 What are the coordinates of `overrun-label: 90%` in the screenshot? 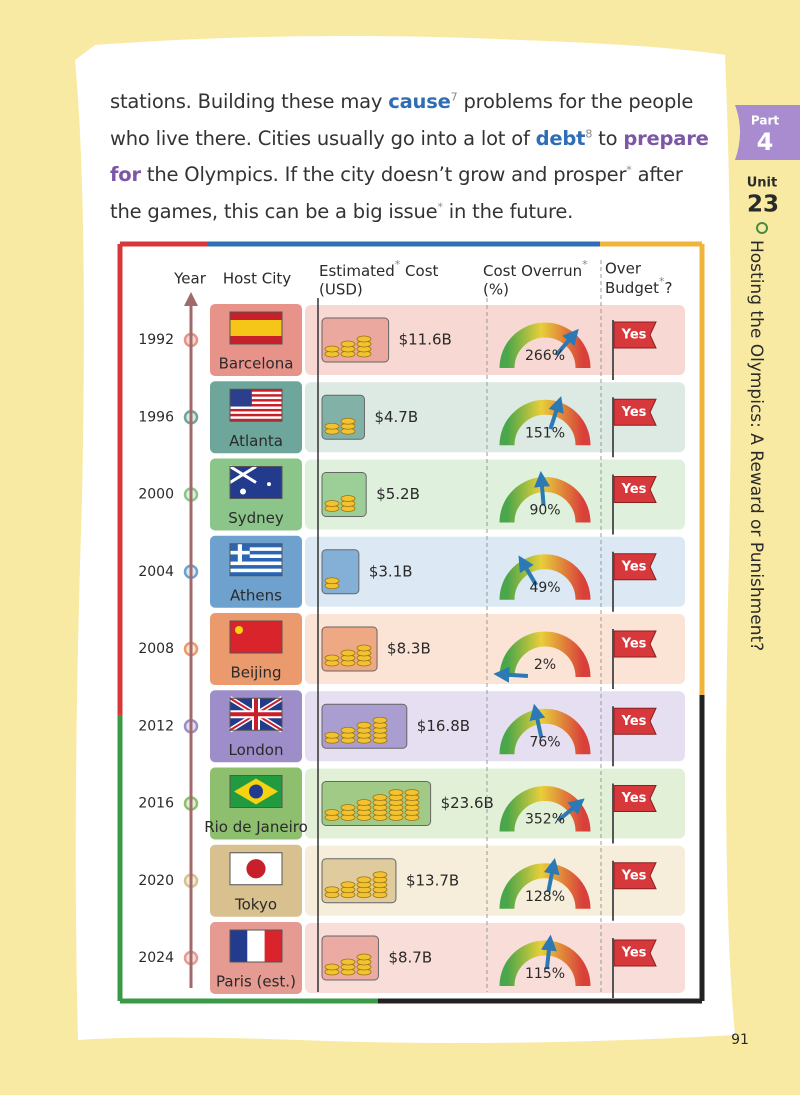 It's located at (544, 511).